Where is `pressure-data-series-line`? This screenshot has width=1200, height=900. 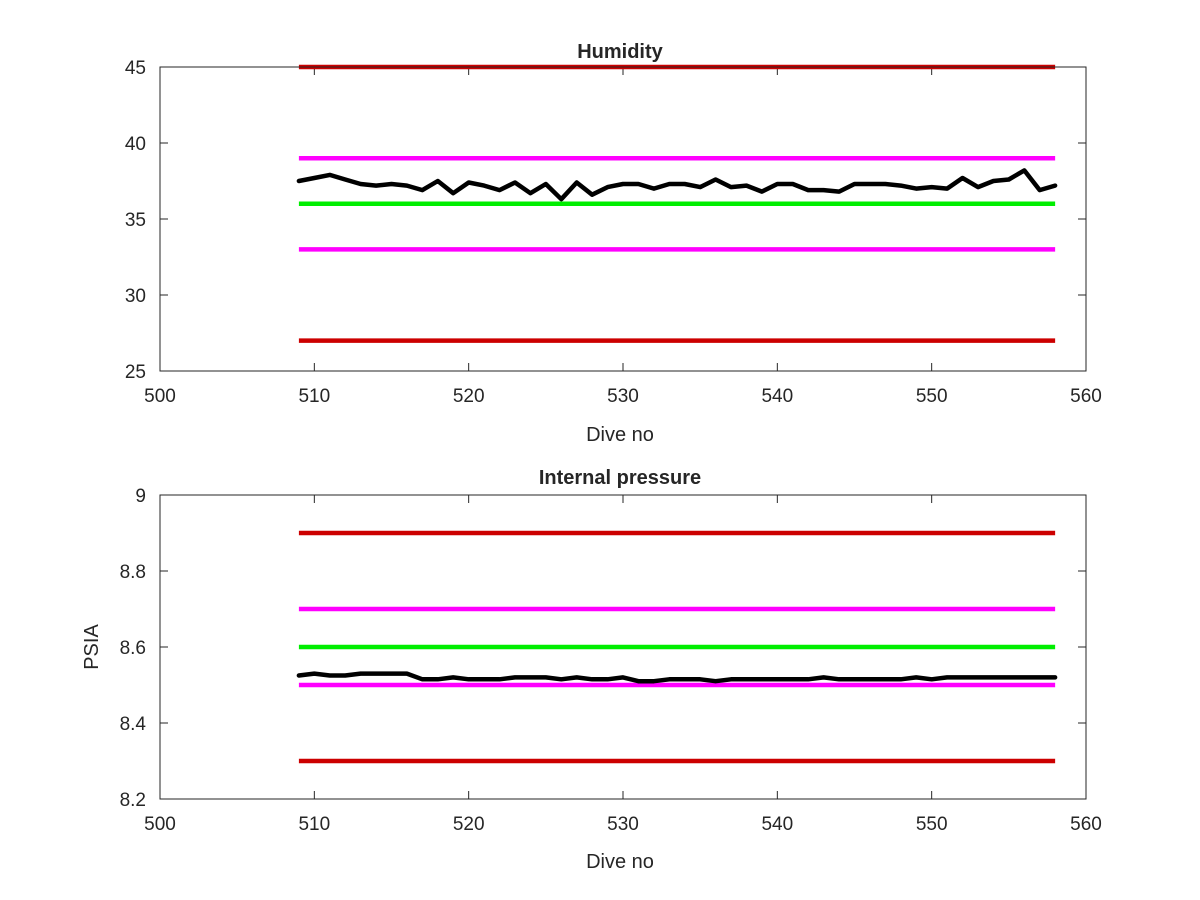
pressure-data-series-line is located at coordinates (677, 677).